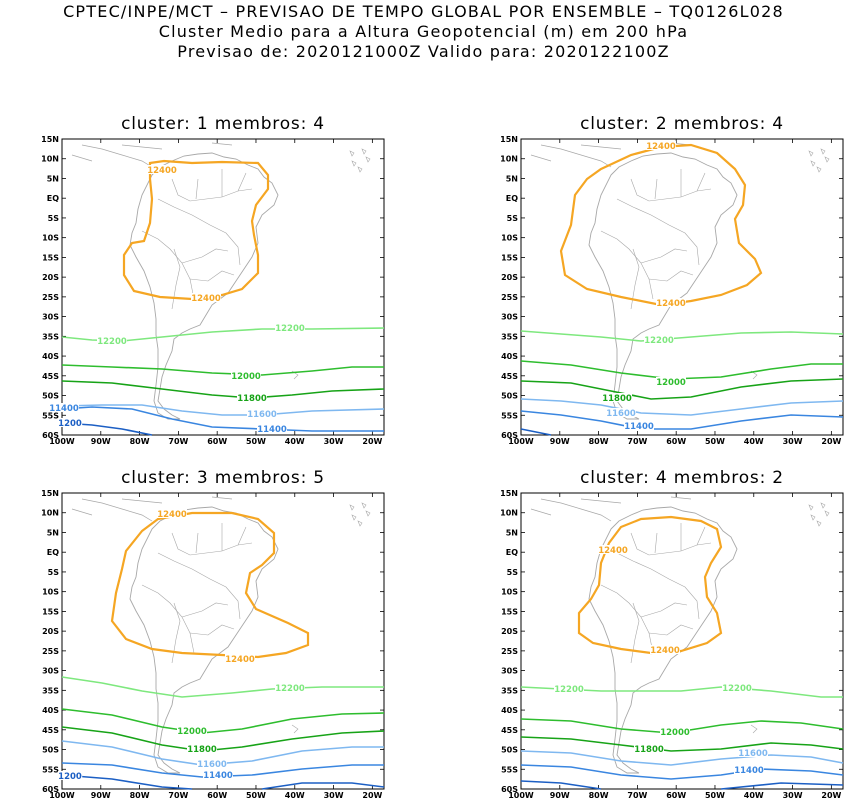 The image size is (847, 803). I want to click on lat-tick-label: 60S, so click(50, 789).